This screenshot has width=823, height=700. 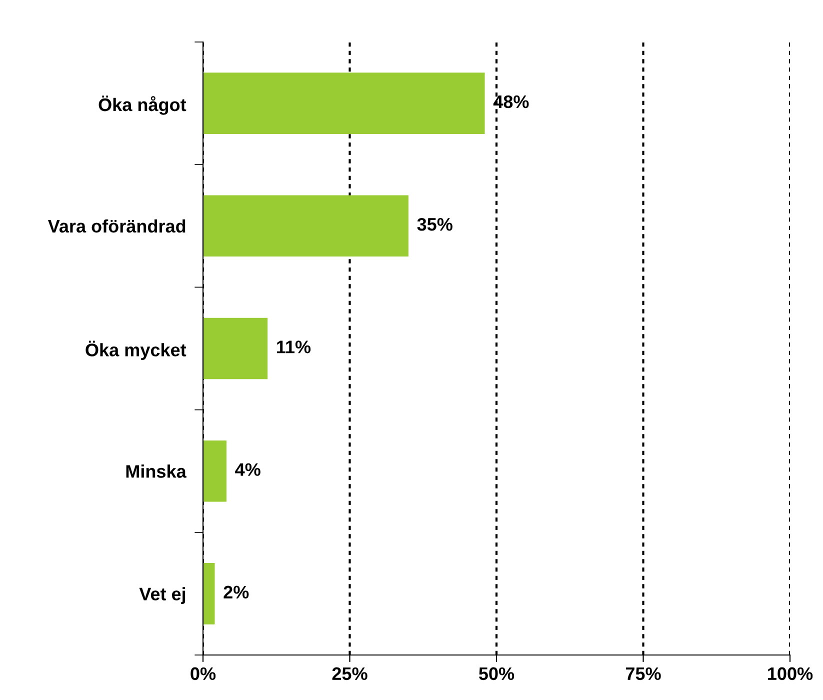 What do you see at coordinates (203, 673) in the screenshot?
I see `x-tick-label: 0%` at bounding box center [203, 673].